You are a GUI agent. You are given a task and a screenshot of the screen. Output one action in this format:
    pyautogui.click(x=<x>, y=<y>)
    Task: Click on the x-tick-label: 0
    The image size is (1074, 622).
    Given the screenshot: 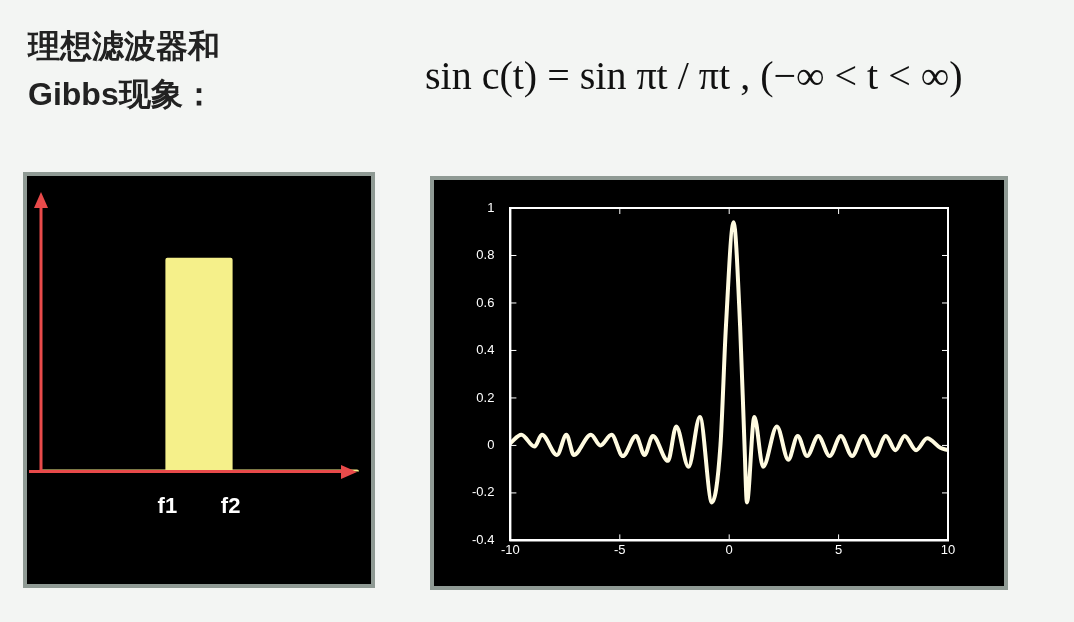 What is the action you would take?
    pyautogui.click(x=729, y=549)
    